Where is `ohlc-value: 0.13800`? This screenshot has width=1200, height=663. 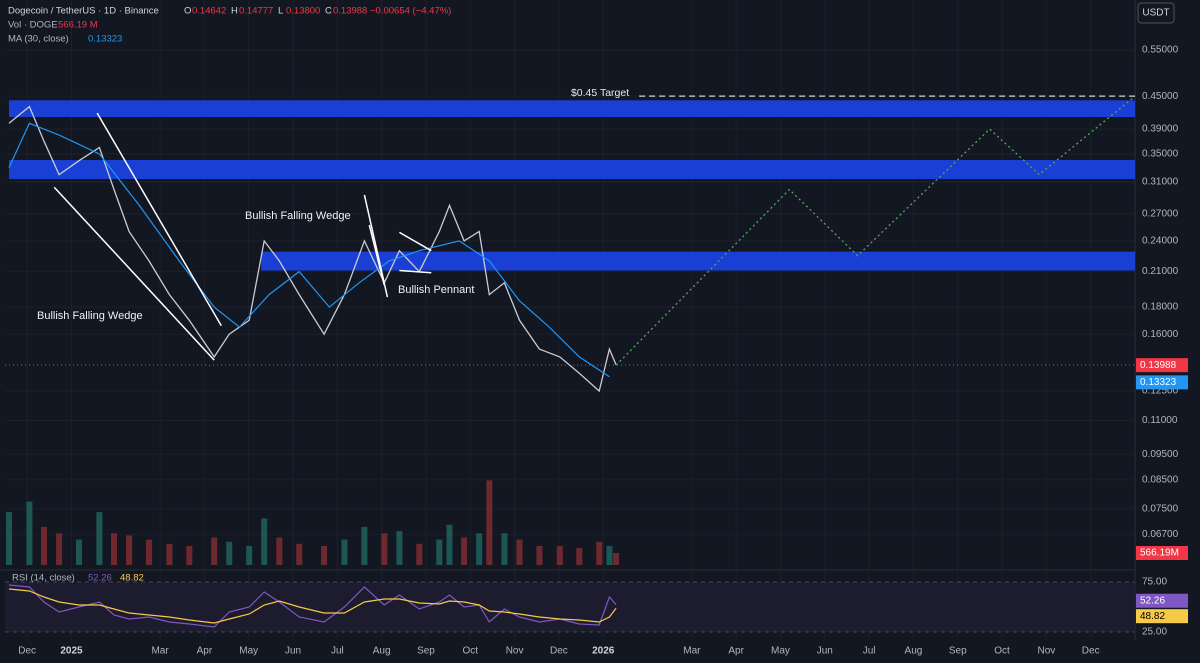
ohlc-value: 0.13800 is located at coordinates (303, 11).